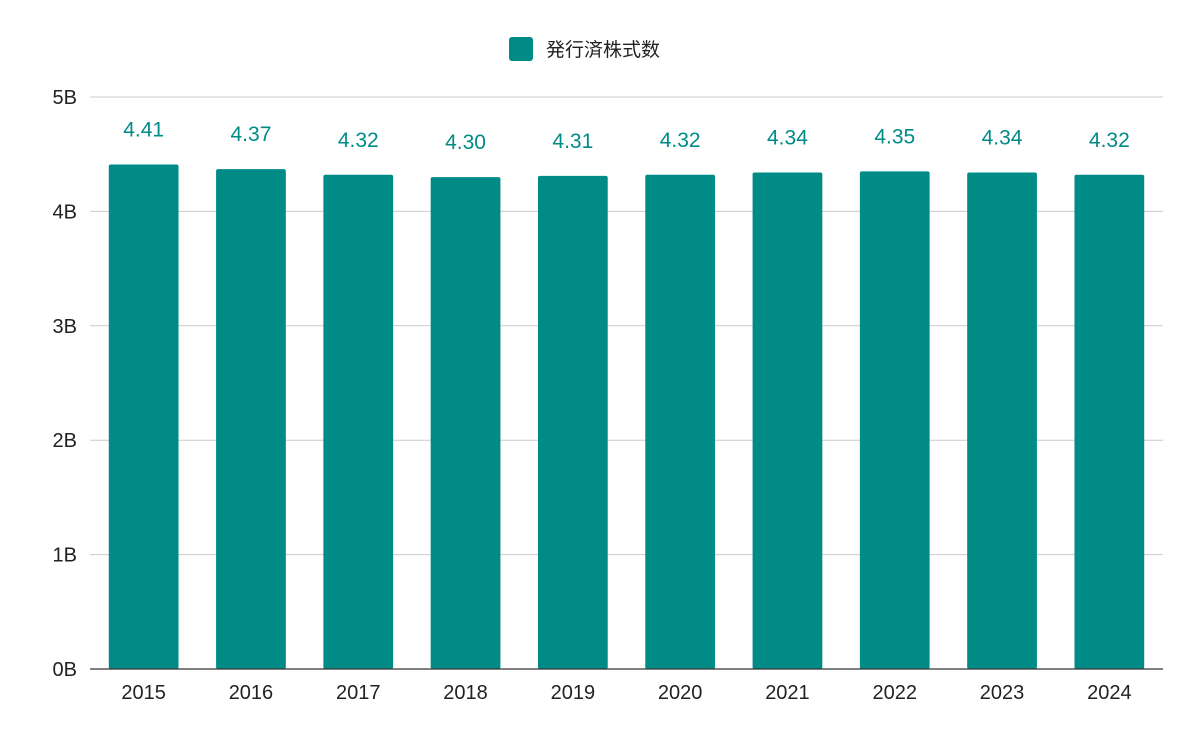 This screenshot has width=1200, height=742. I want to click on data-label: 4.35, so click(894, 136).